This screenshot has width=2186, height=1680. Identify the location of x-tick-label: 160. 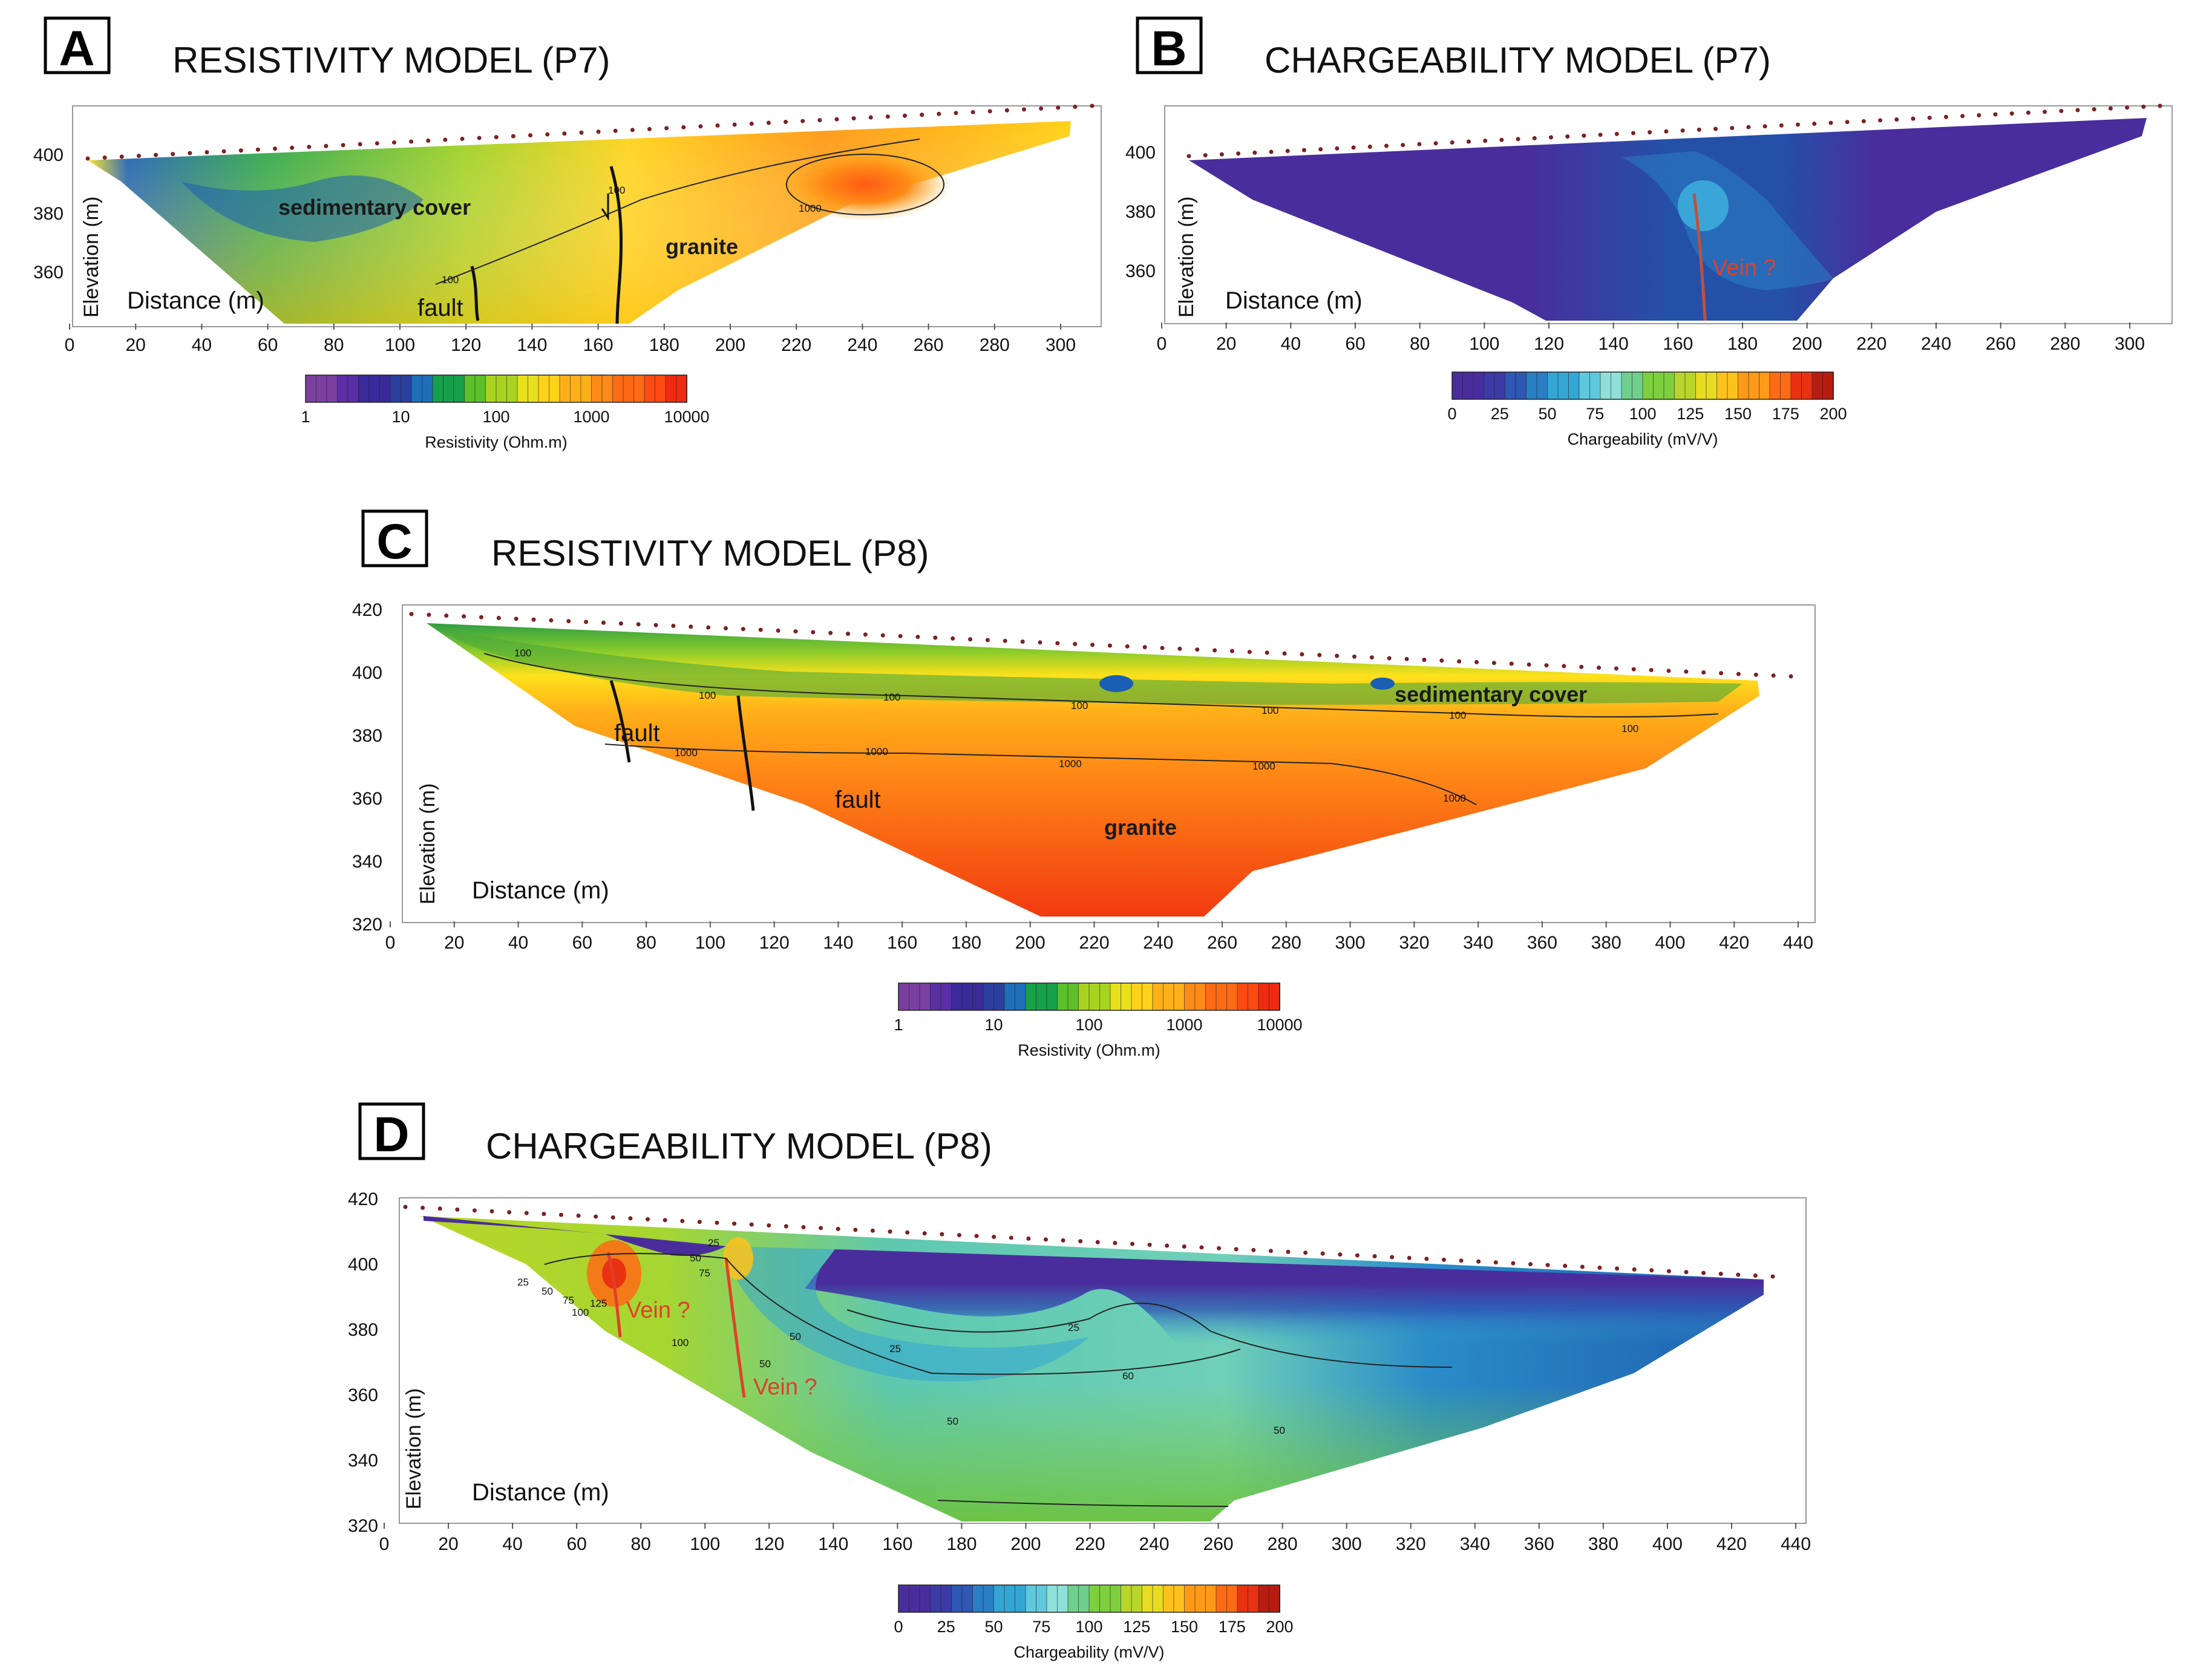
(1678, 344).